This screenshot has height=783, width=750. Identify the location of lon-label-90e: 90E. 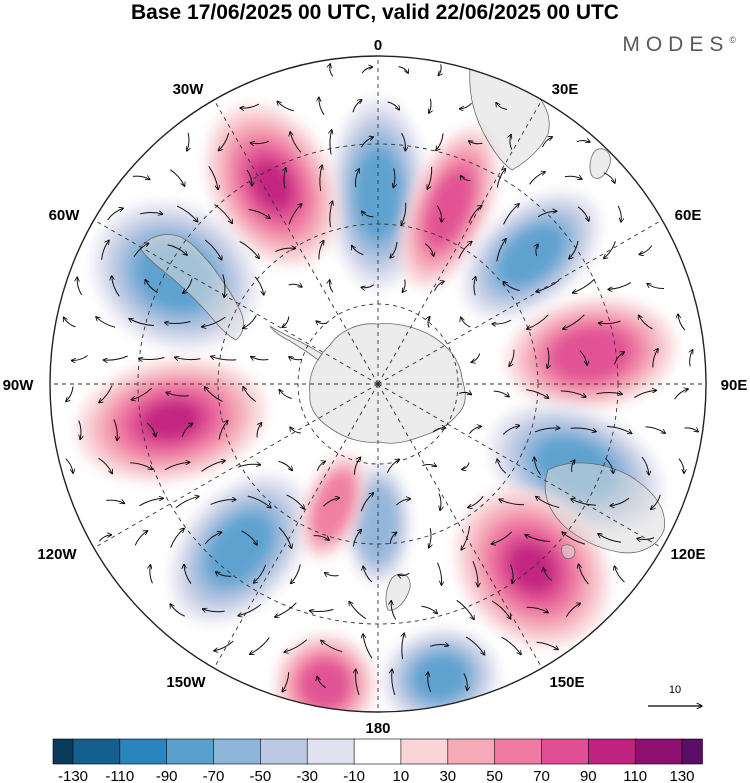
(734, 385).